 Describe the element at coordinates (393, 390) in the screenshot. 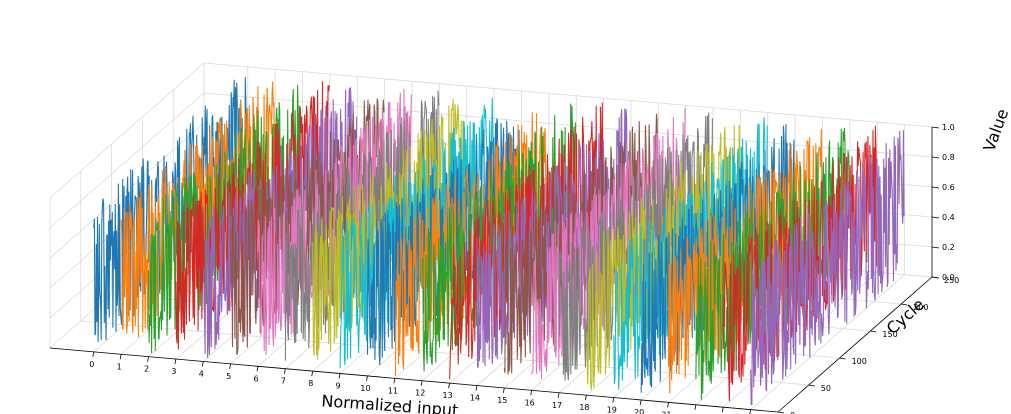

I see `x-tick-label: 11` at that location.